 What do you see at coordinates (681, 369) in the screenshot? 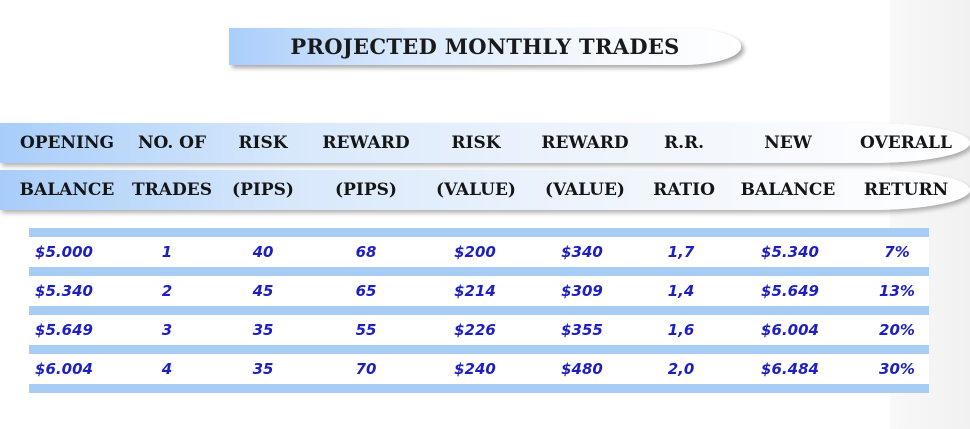
I see `table-cell: 2,0` at bounding box center [681, 369].